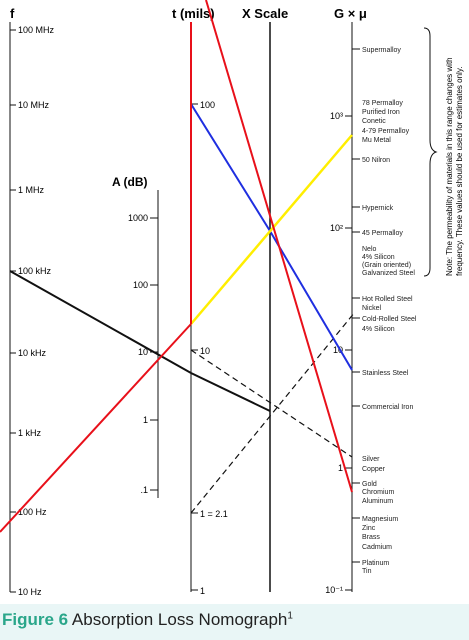  What do you see at coordinates (271, 403) in the screenshot?
I see `dashed-line-upper` at bounding box center [271, 403].